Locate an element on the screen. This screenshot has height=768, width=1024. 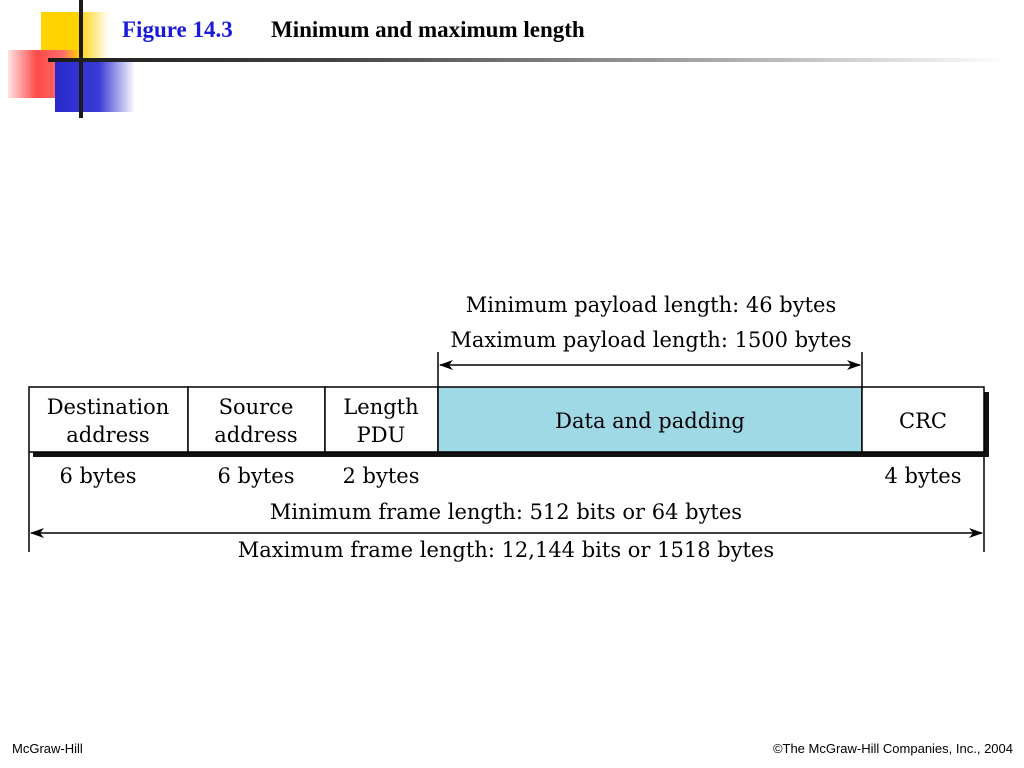
corner-decoration-blue is located at coordinates (95, 87).